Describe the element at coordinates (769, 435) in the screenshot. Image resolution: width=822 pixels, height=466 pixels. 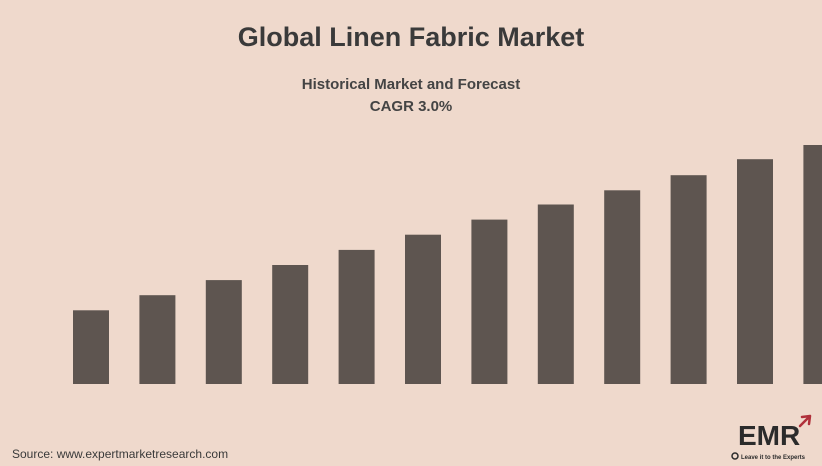
I see `svg-text: EMR` at that location.